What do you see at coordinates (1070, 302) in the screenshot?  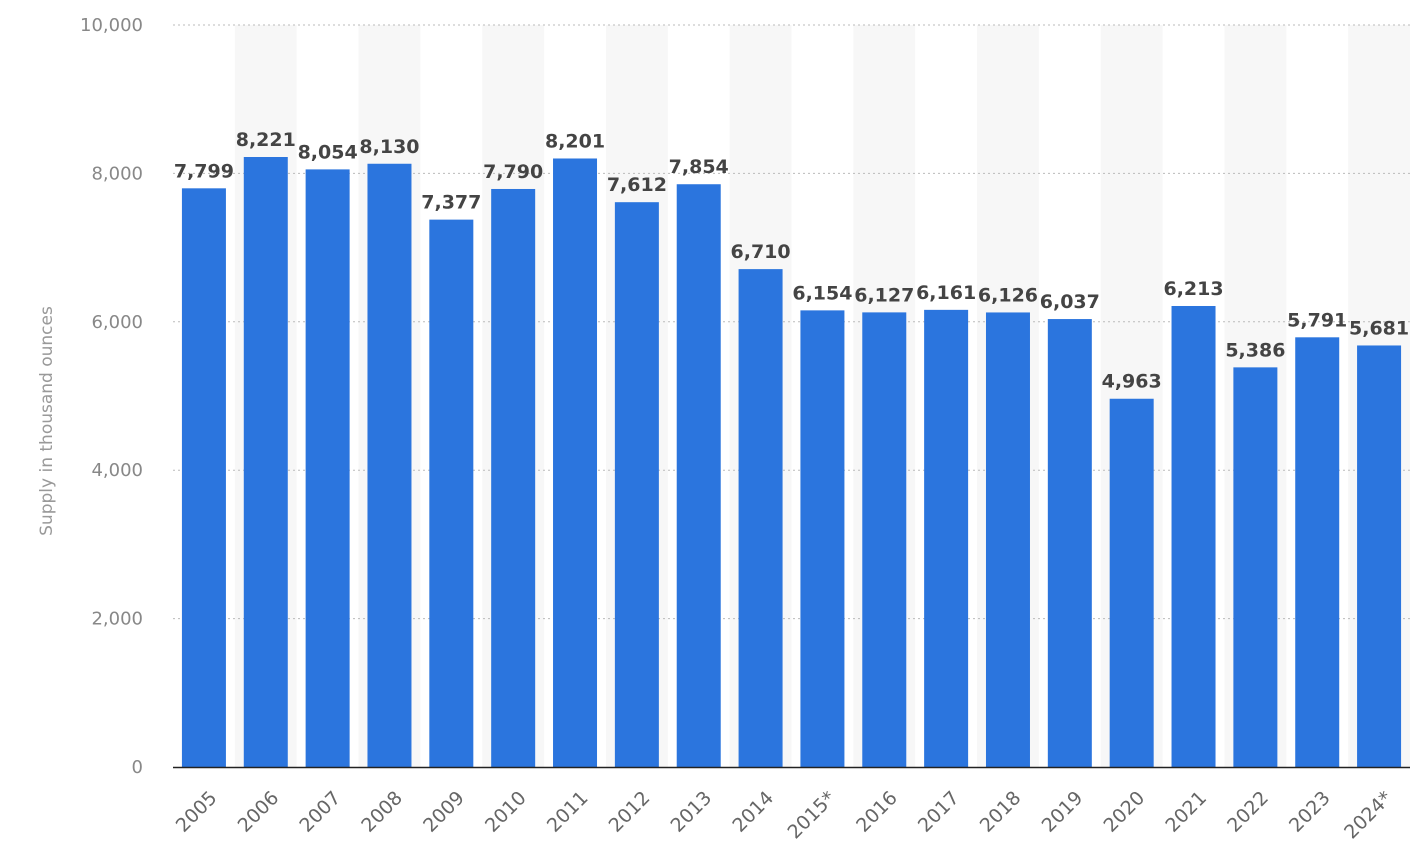 I see `data-label: 6,037` at bounding box center [1070, 302].